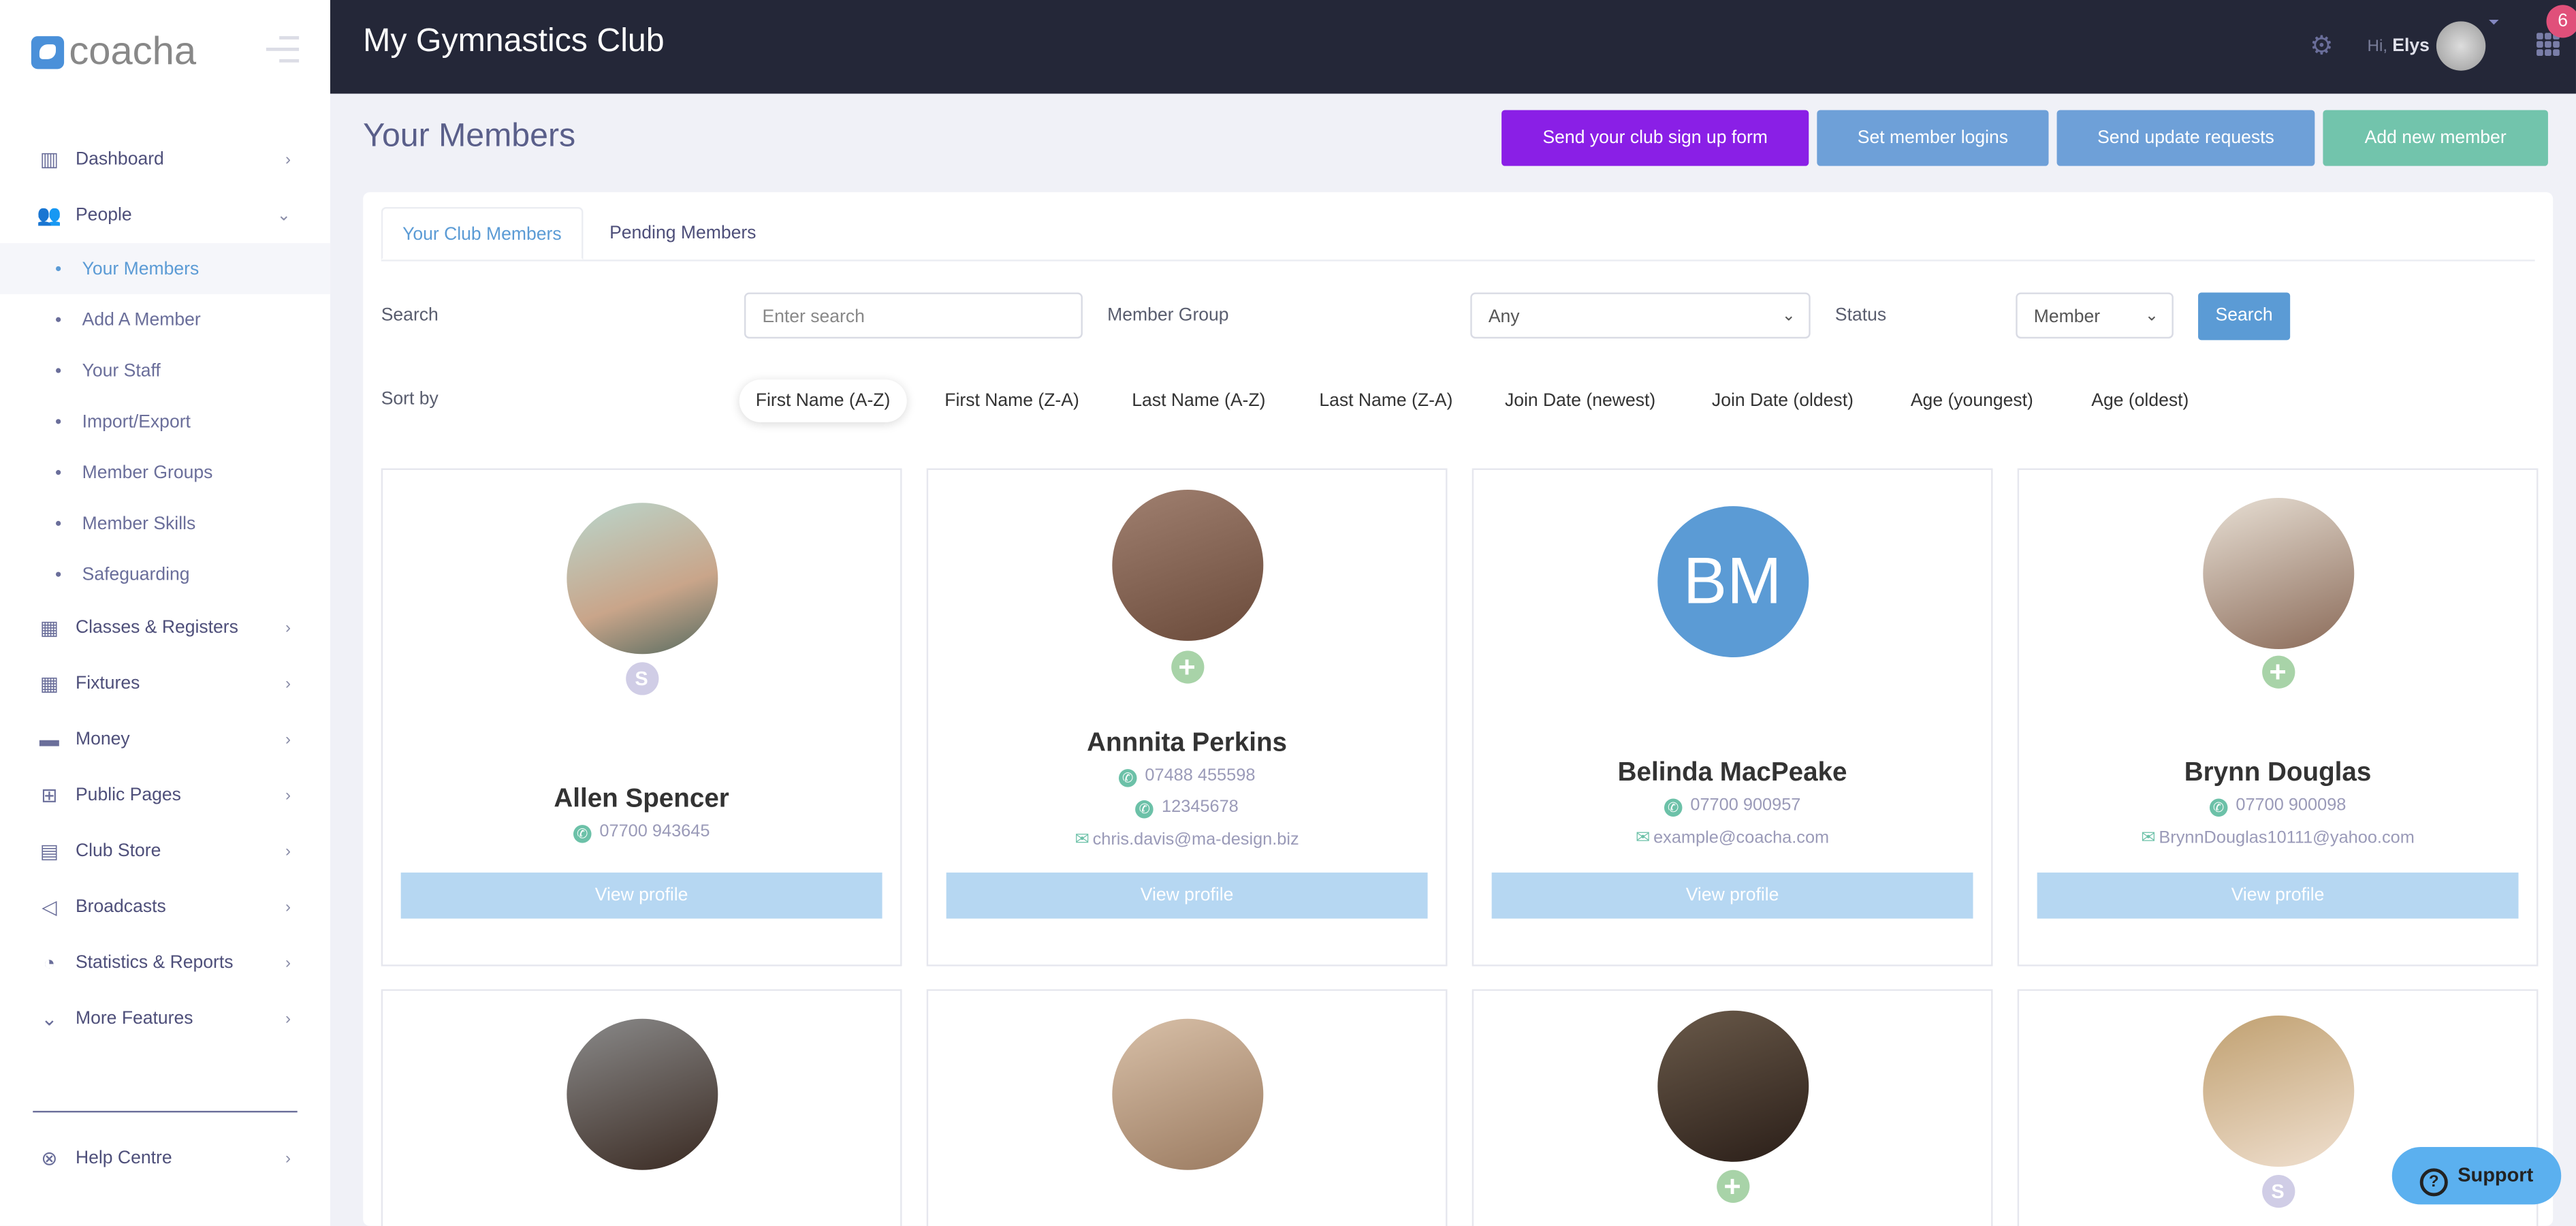 The height and width of the screenshot is (1226, 2576). What do you see at coordinates (104, 215) in the screenshot?
I see `sidebar-item-label: People` at bounding box center [104, 215].